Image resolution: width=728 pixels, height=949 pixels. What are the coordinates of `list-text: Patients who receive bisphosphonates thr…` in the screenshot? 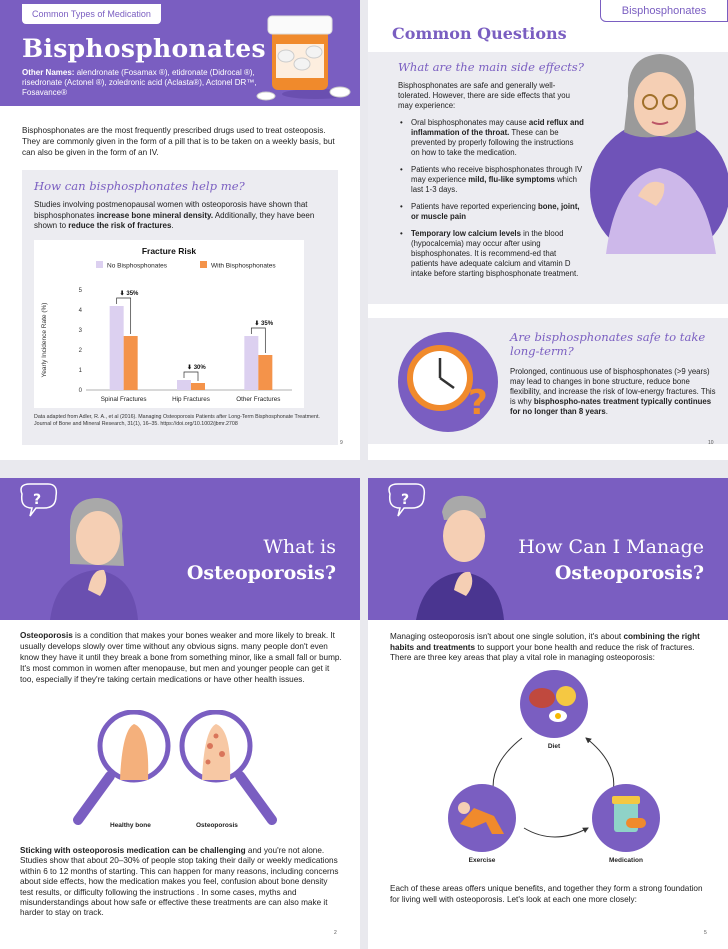 It's located at (497, 174).